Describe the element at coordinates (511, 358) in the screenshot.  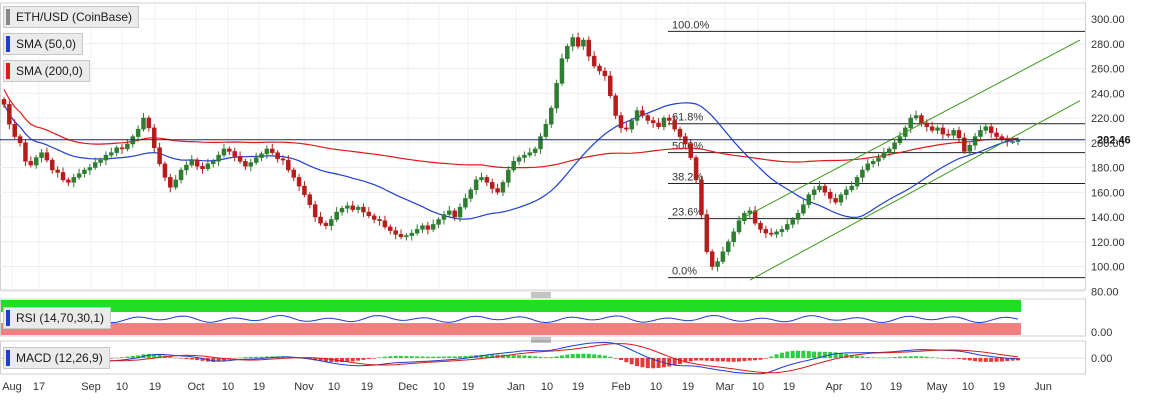
I see `macd-line` at that location.